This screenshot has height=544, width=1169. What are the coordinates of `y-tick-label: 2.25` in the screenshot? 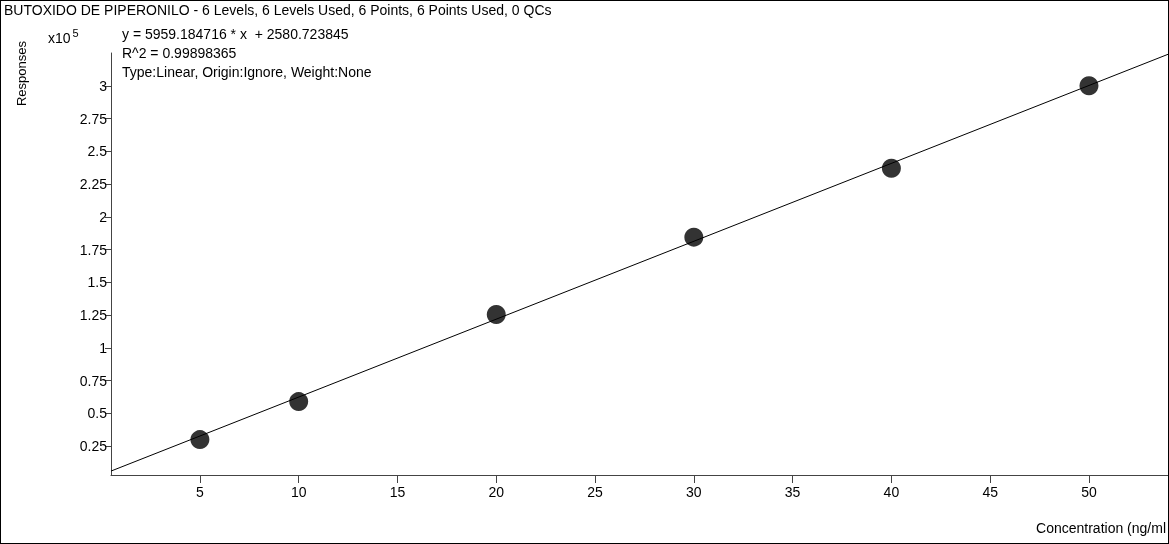 It's located at (93, 184).